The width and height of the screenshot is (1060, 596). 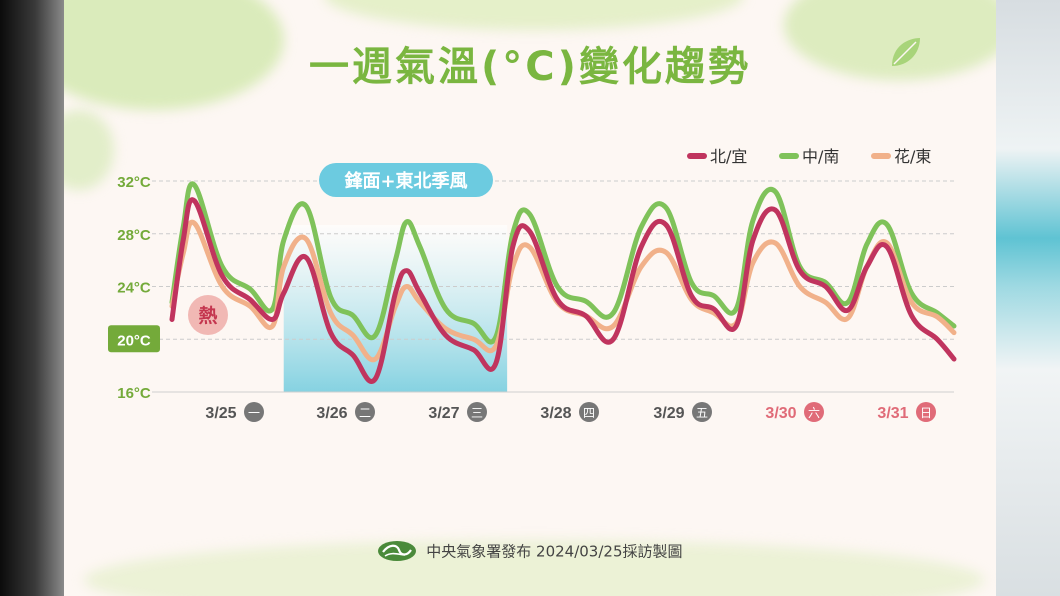 I want to click on xtick-weekday: 六, so click(x=814, y=413).